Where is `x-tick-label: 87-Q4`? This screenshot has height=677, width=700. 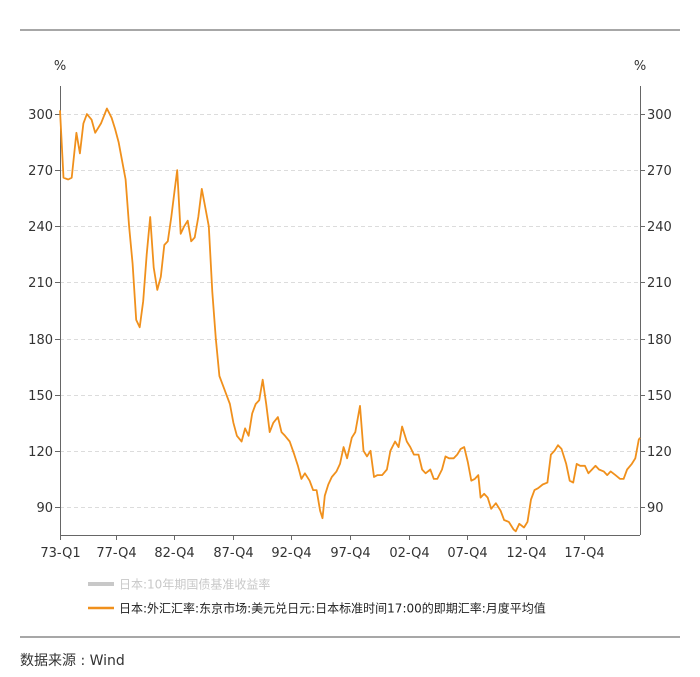 x-tick-label: 87-Q4 is located at coordinates (233, 553).